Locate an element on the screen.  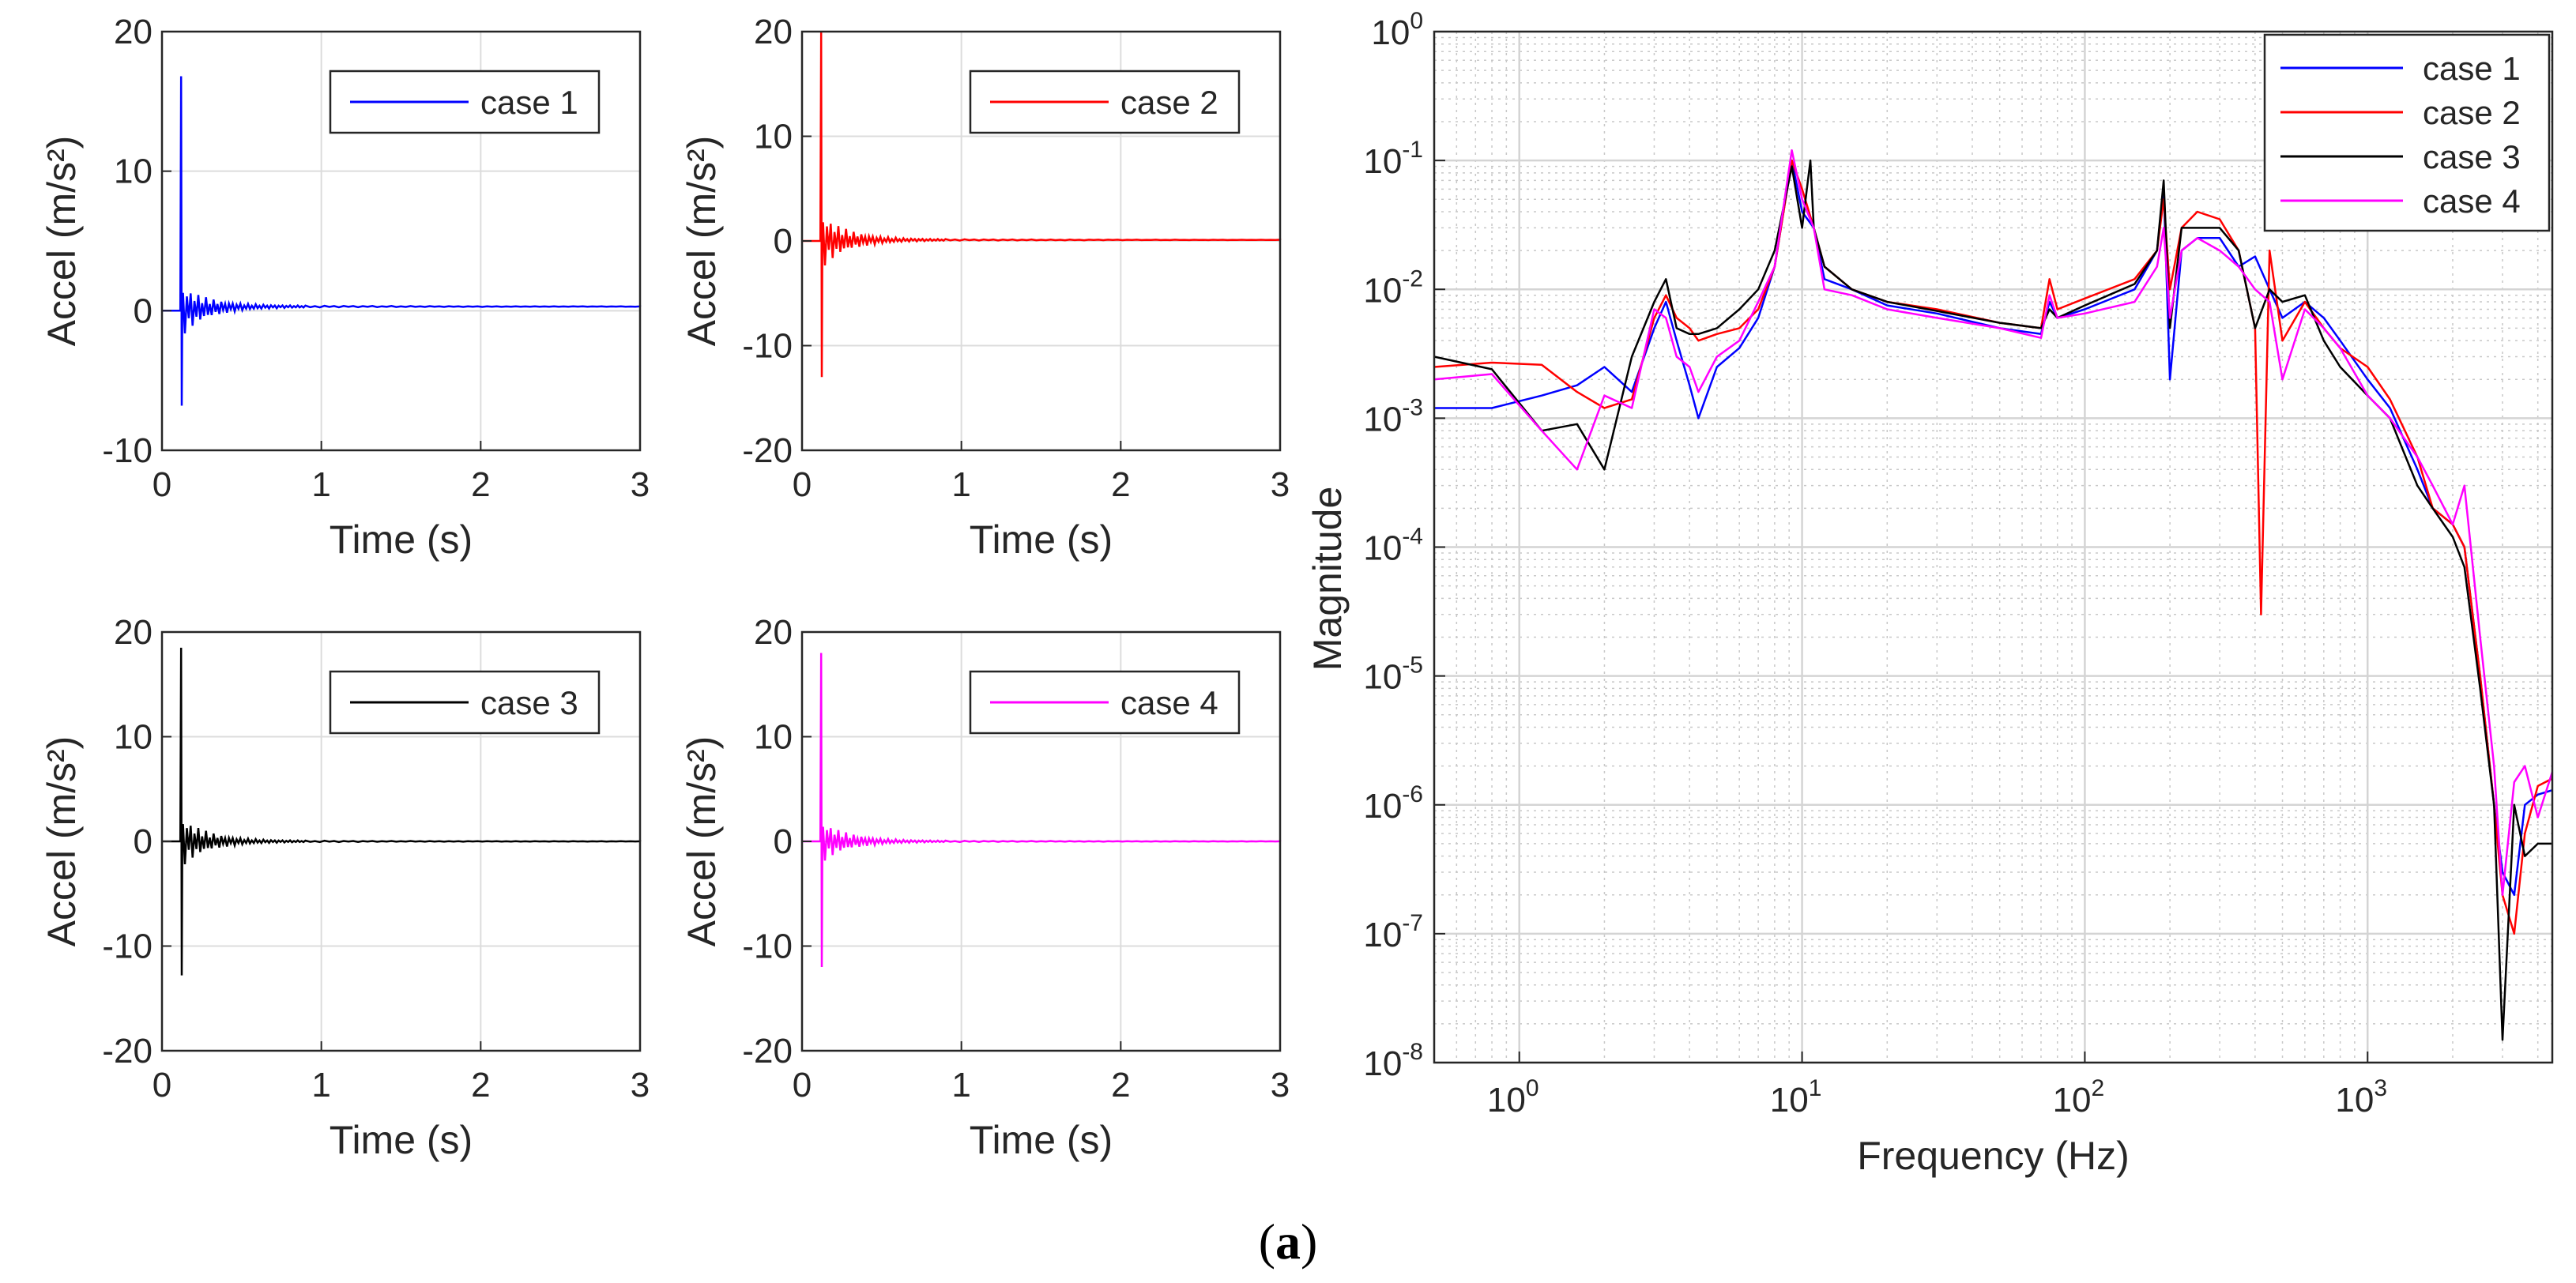
caption-label: a is located at coordinates (1288, 1241).